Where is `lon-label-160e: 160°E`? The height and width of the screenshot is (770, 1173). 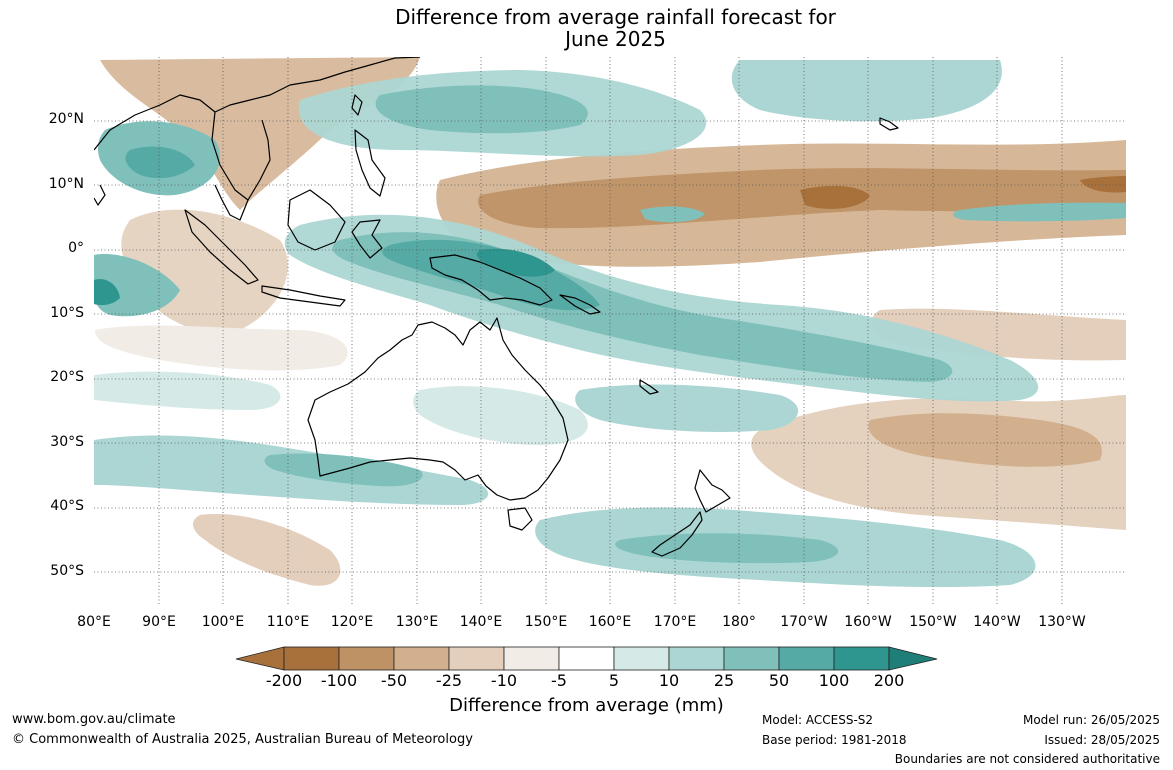 lon-label-160e: 160°E is located at coordinates (610, 622).